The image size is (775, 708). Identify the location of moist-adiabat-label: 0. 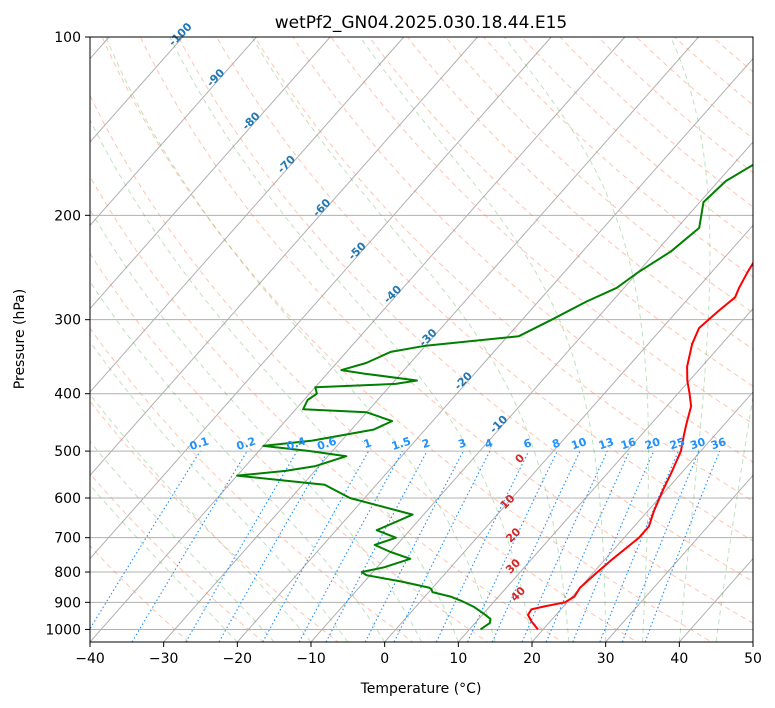
(520, 458).